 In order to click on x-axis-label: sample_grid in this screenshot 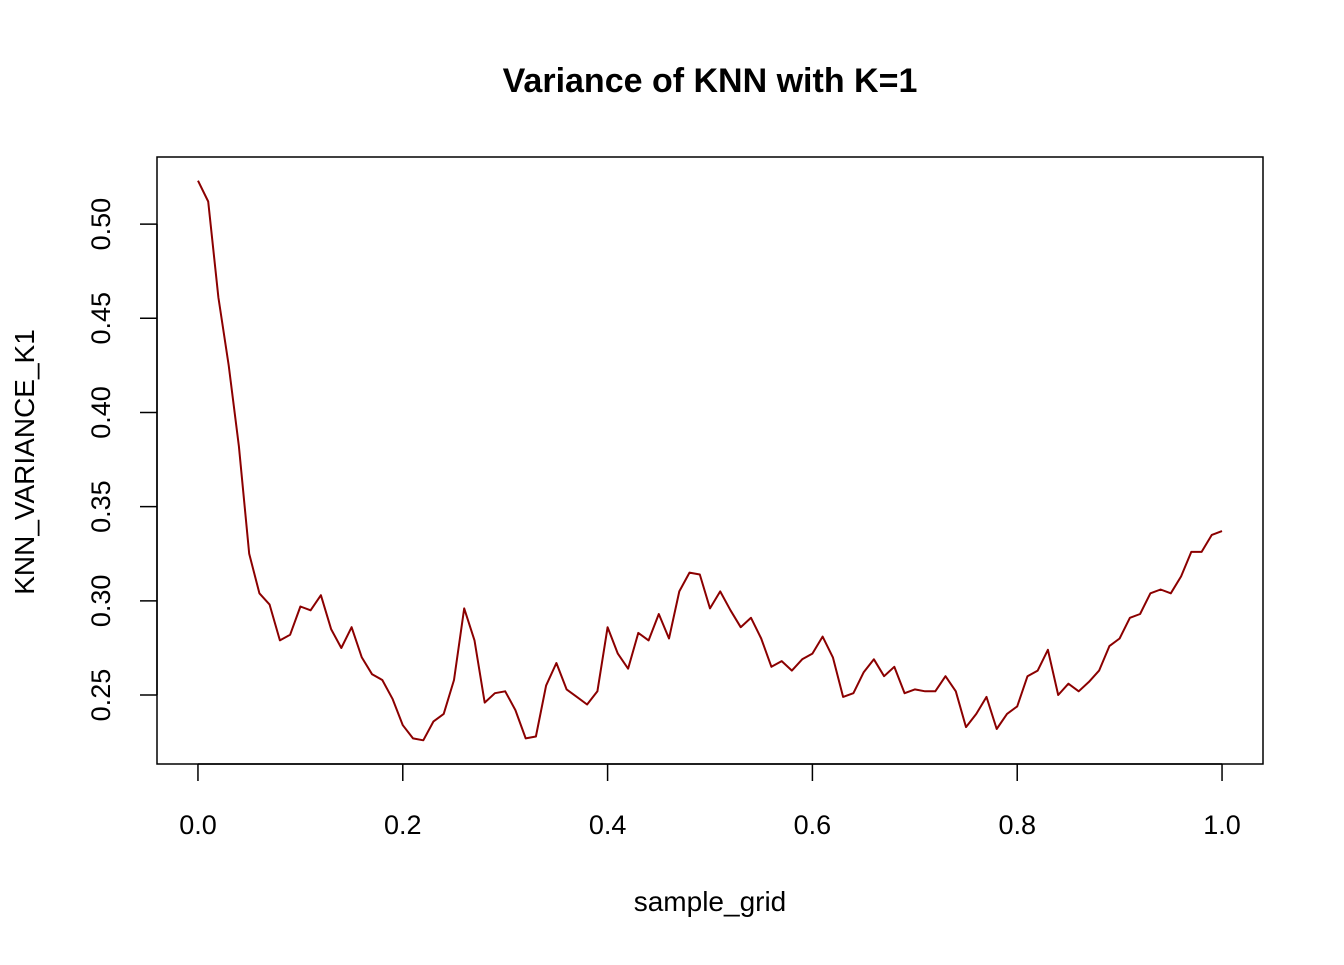, I will do `click(710, 901)`.